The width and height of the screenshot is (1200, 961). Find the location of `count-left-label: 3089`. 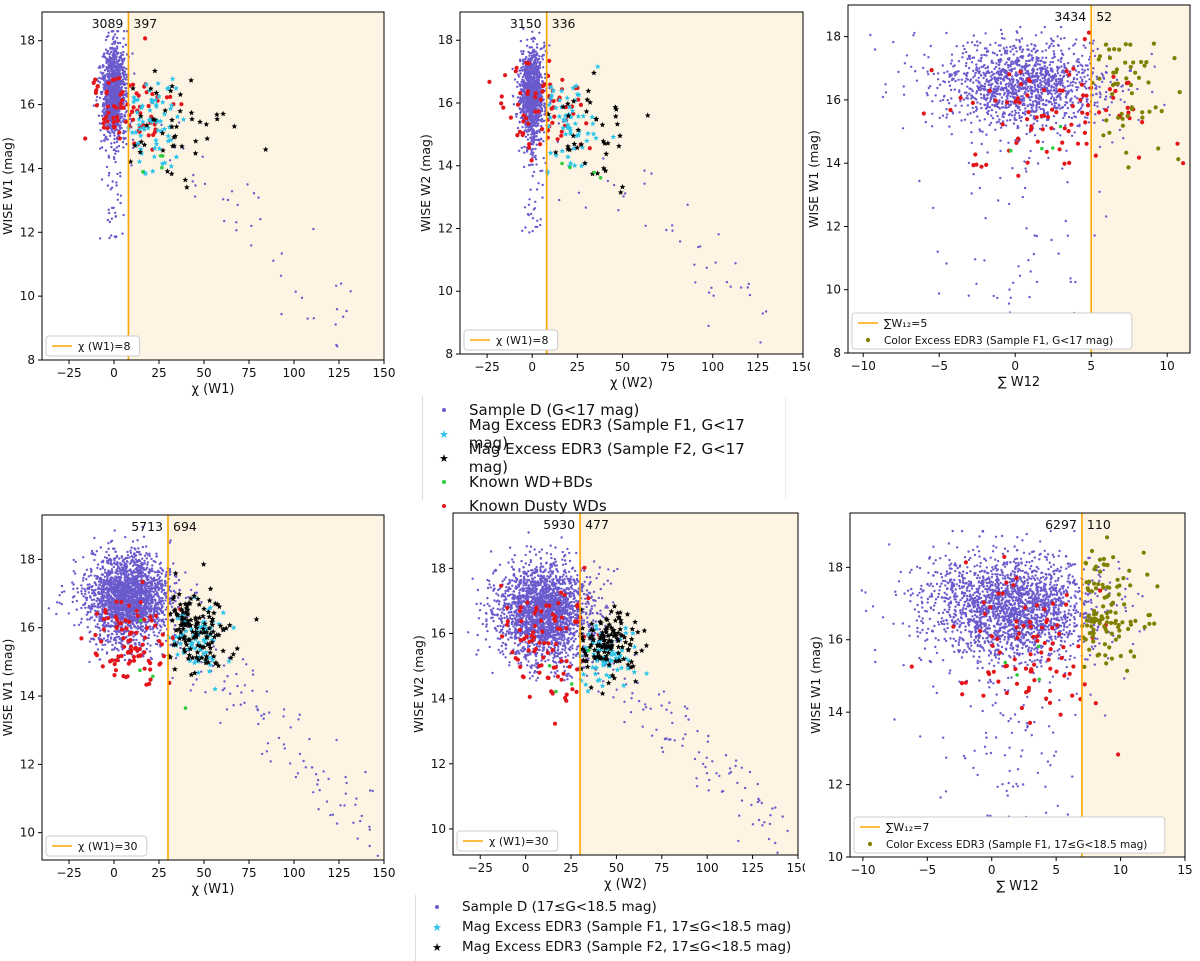

count-left-label: 3089 is located at coordinates (108, 23).